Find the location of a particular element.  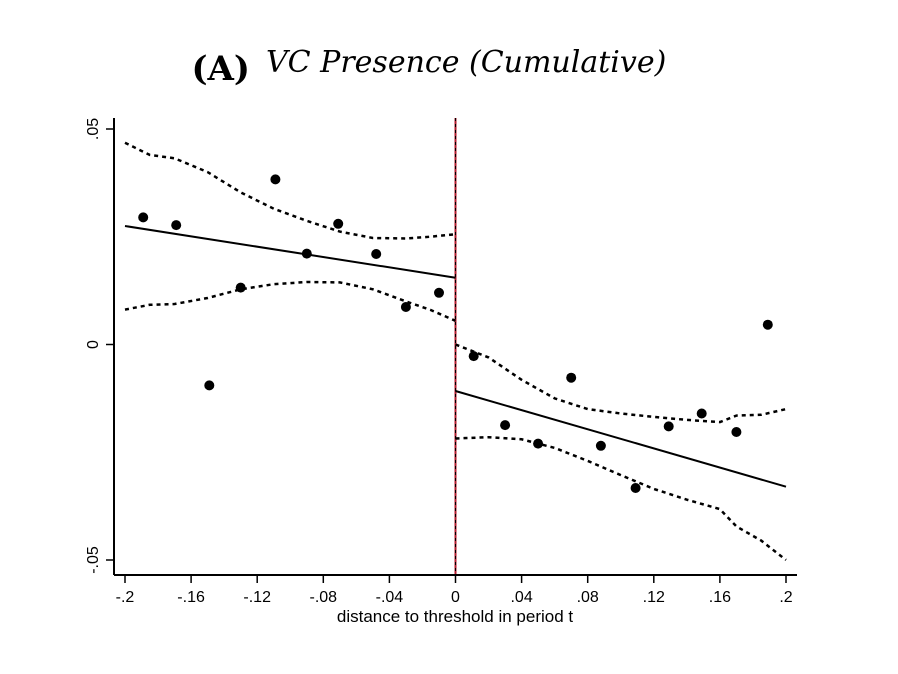

fit-left-line is located at coordinates (290, 252).